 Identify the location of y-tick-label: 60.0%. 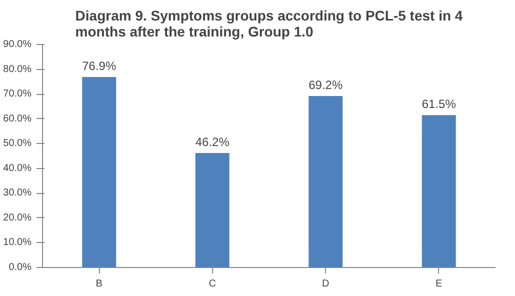
(17, 118).